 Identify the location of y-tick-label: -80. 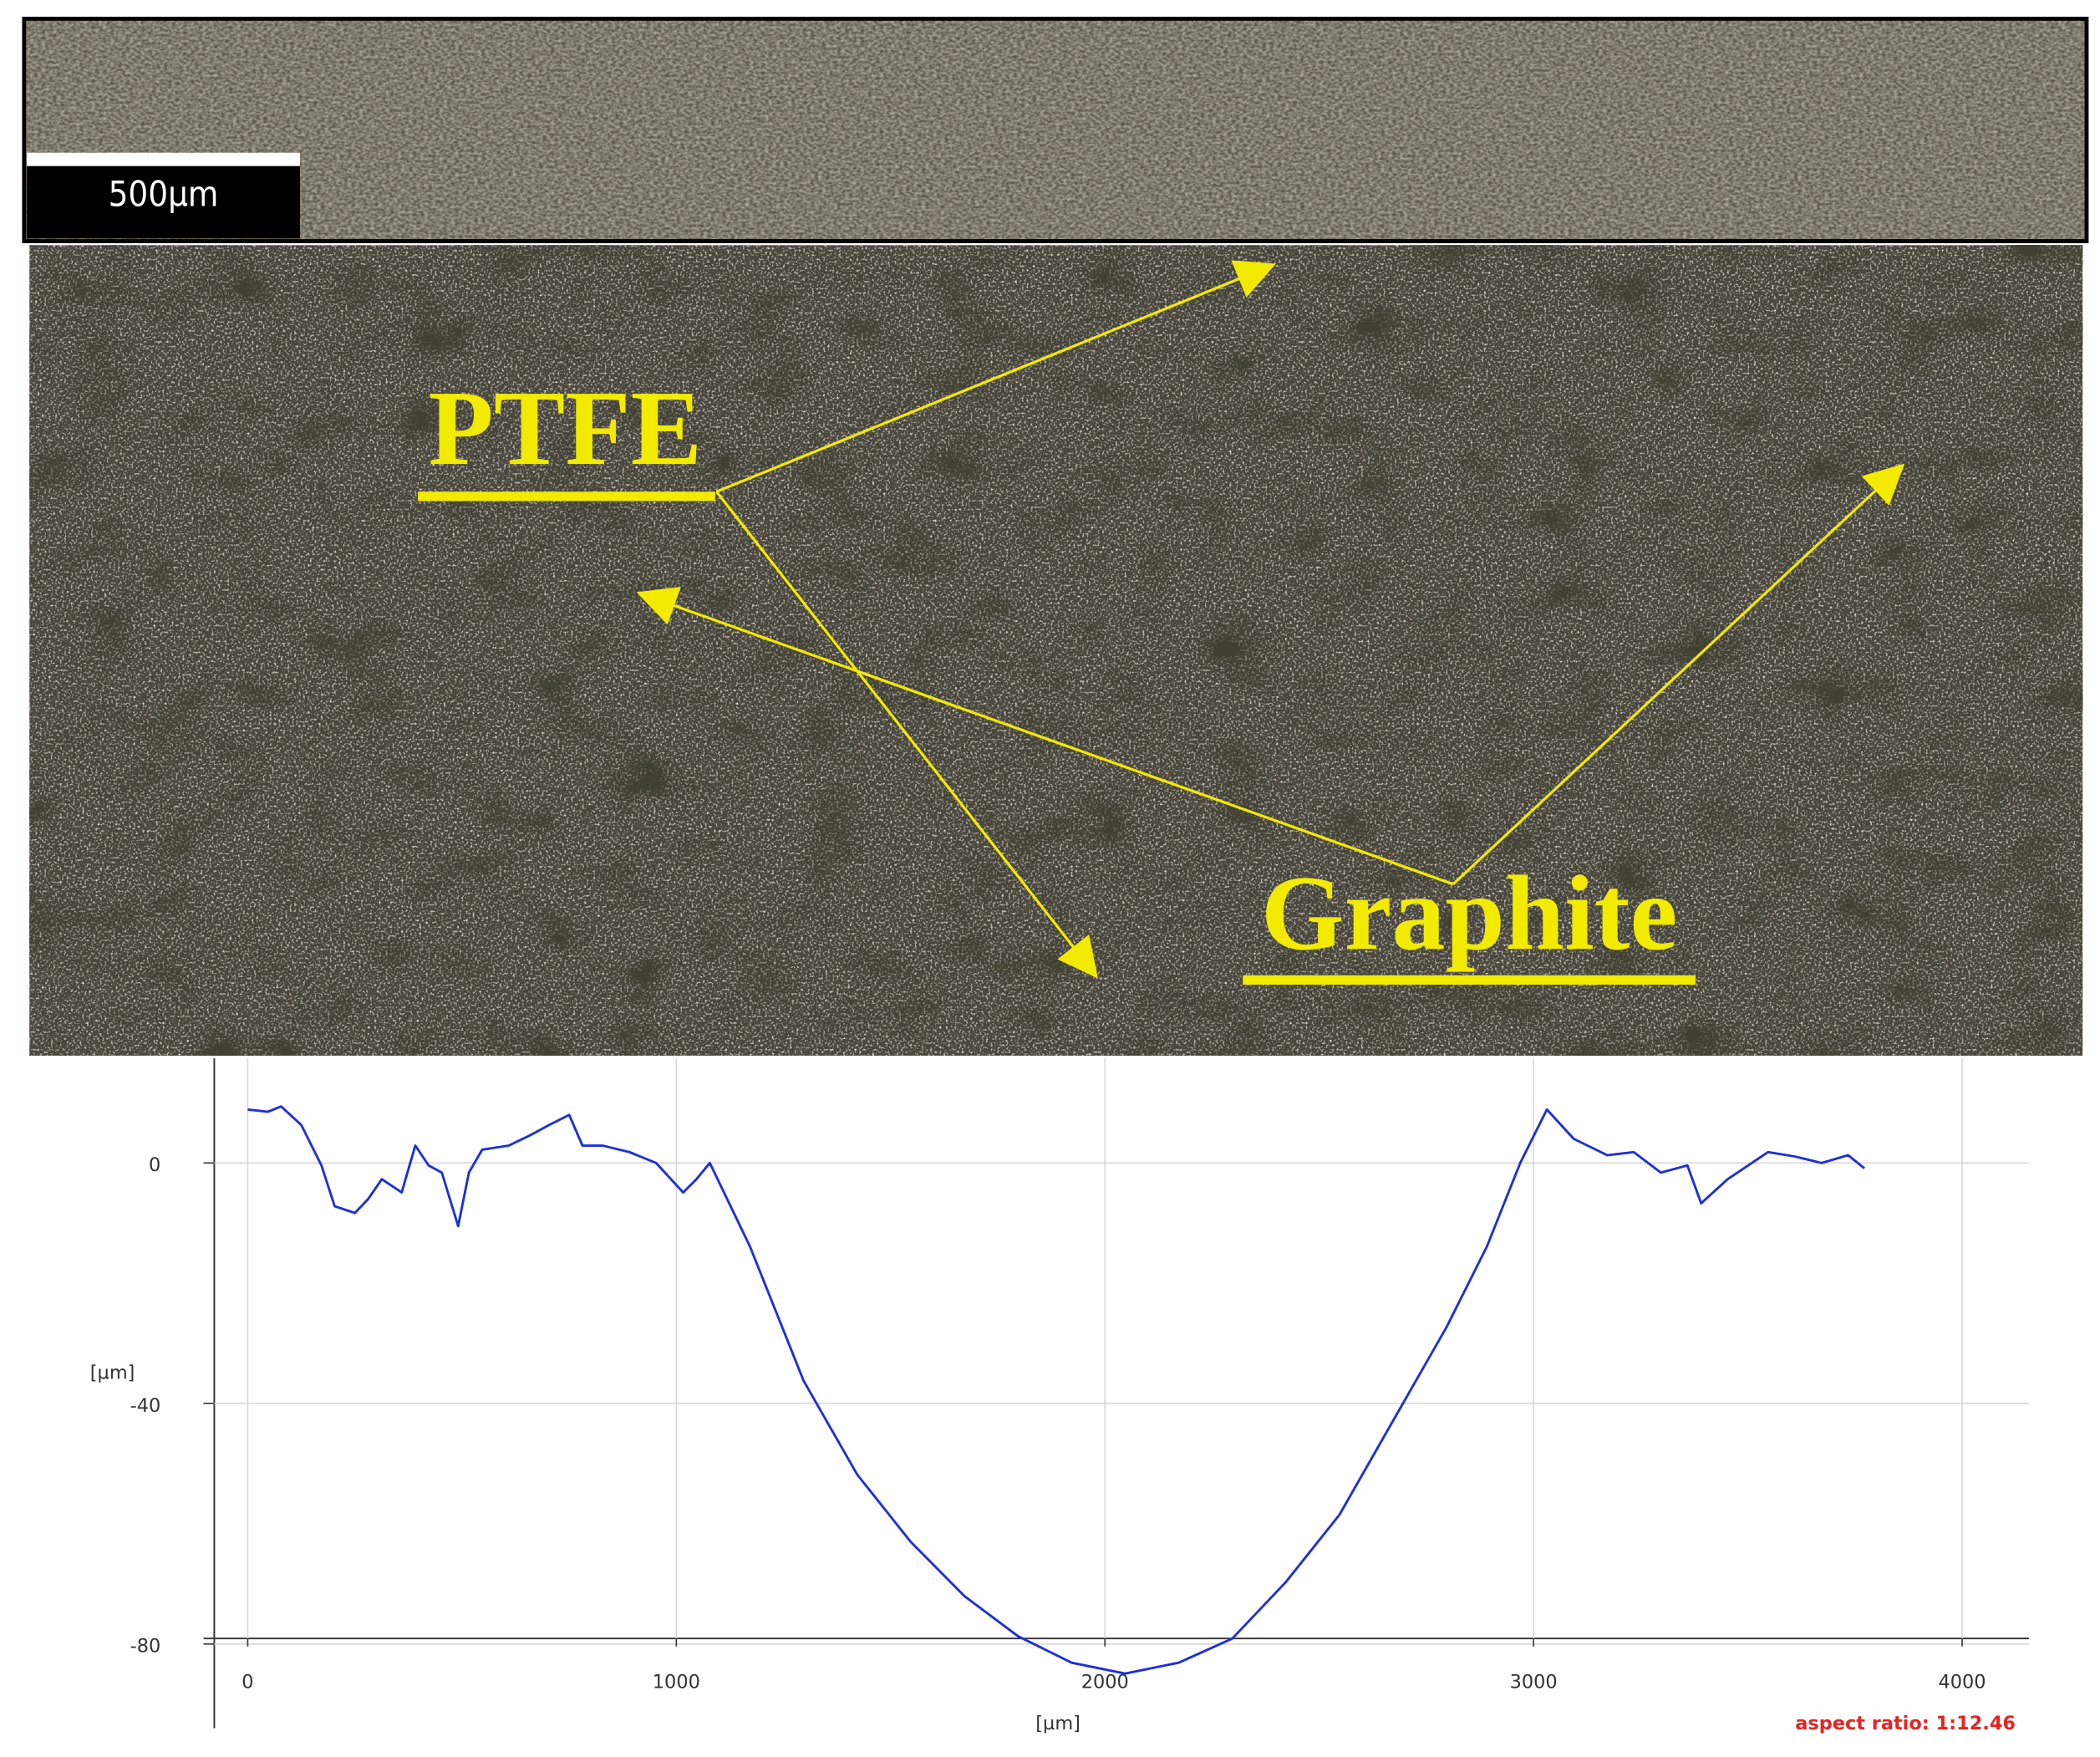
(146, 1647).